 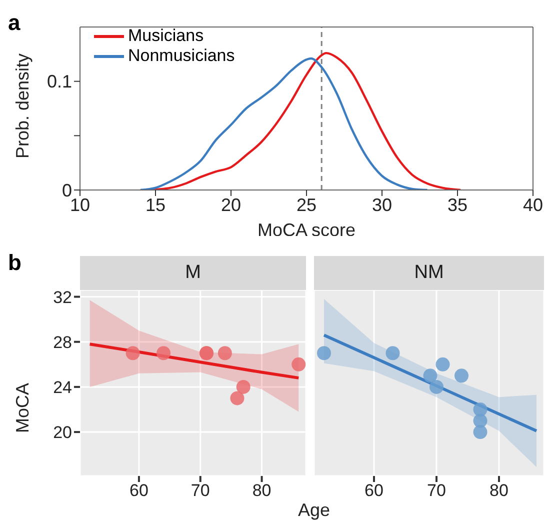 What do you see at coordinates (306, 204) in the screenshot?
I see `x-tick-label: 25` at bounding box center [306, 204].